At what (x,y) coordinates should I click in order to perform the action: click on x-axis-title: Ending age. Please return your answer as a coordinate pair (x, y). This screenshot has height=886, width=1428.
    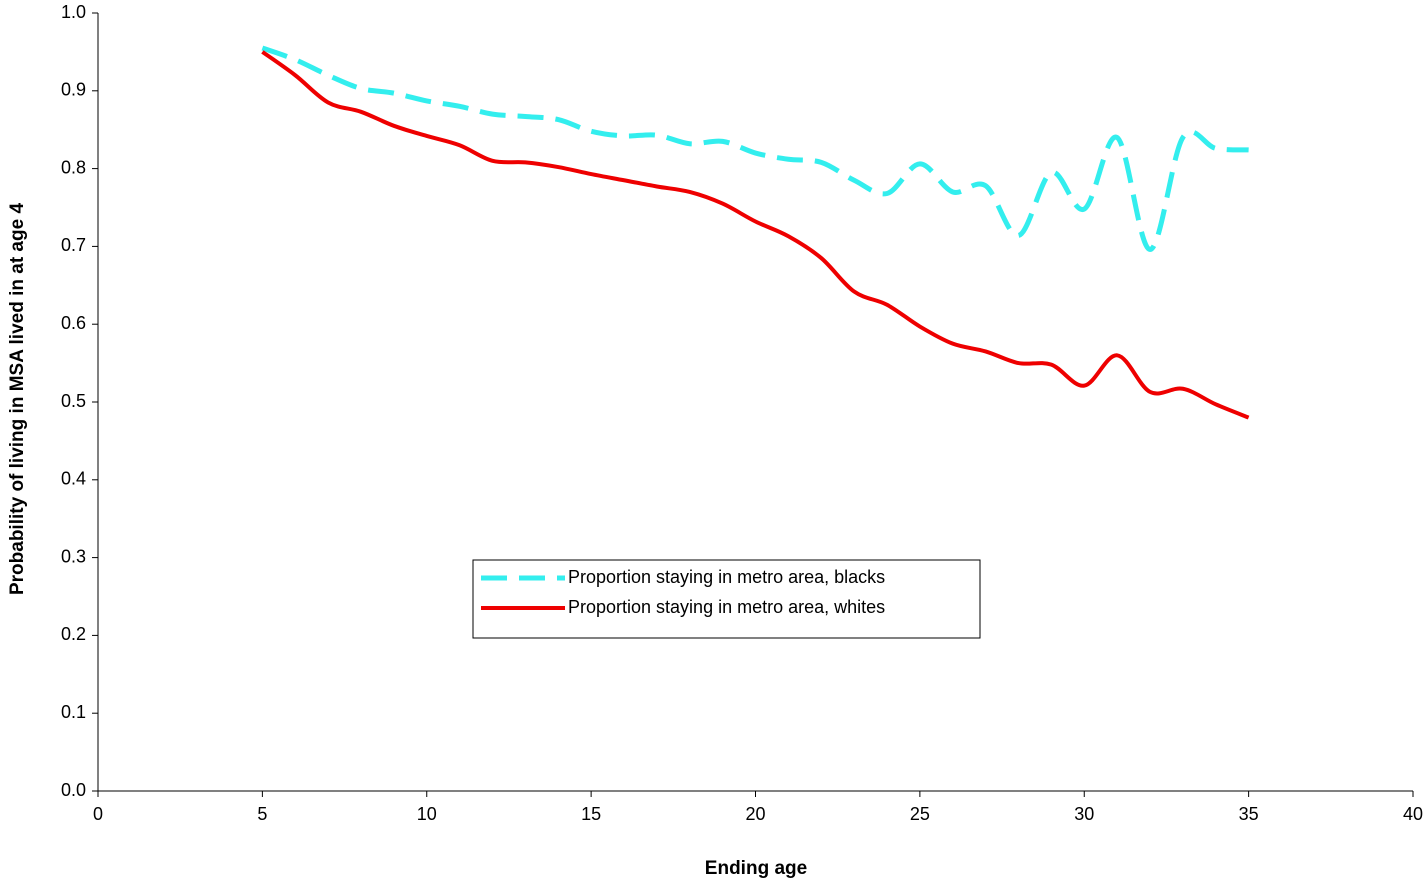
    Looking at the image, I should click on (756, 868).